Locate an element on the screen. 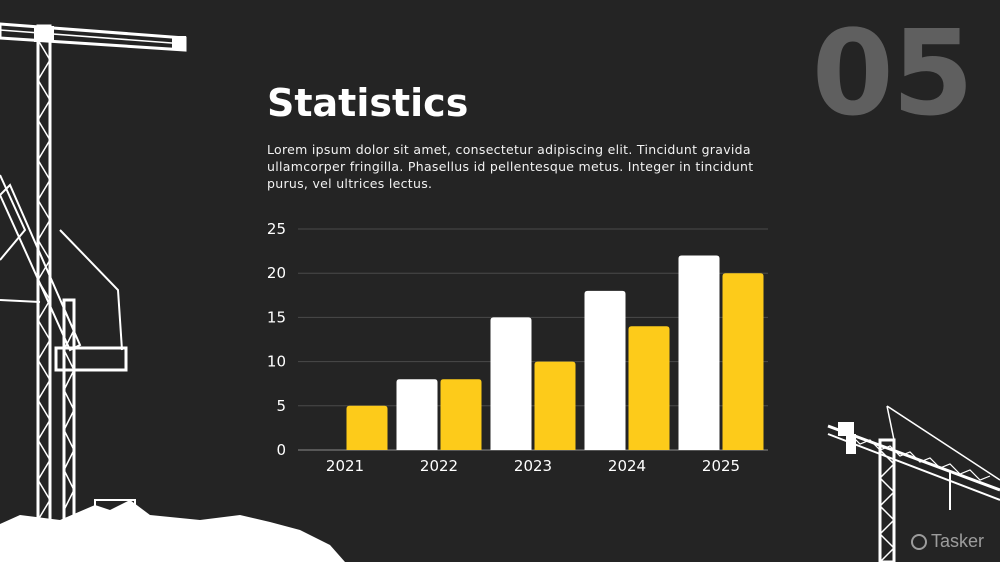 This screenshot has width=1000, height=562. y-tick-label: 20 is located at coordinates (276, 273).